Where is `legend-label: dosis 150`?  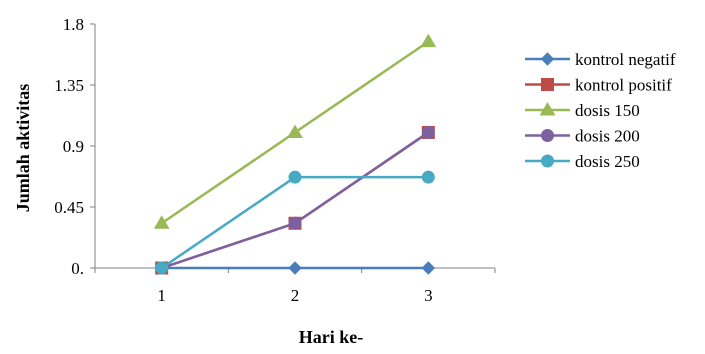
legend-label: dosis 150 is located at coordinates (607, 110).